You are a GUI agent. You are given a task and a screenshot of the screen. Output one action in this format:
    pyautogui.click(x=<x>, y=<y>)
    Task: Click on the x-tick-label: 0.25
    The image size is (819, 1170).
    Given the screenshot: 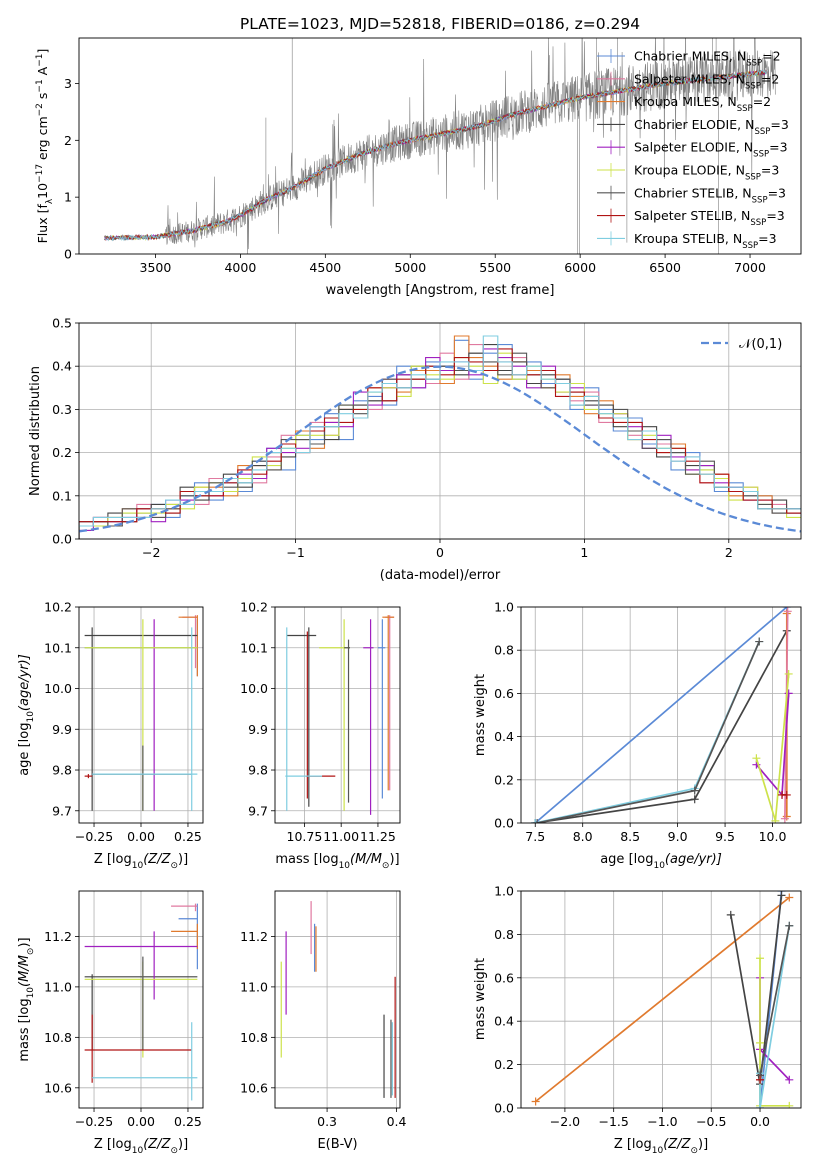 What is the action you would take?
    pyautogui.click(x=188, y=1121)
    